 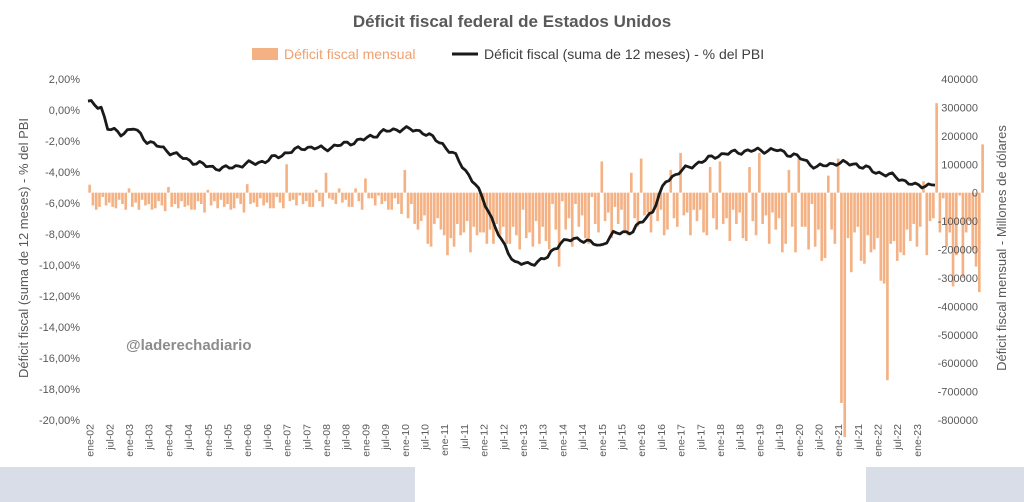 I want to click on x-tick-label: ene-08, so click(x=327, y=440).